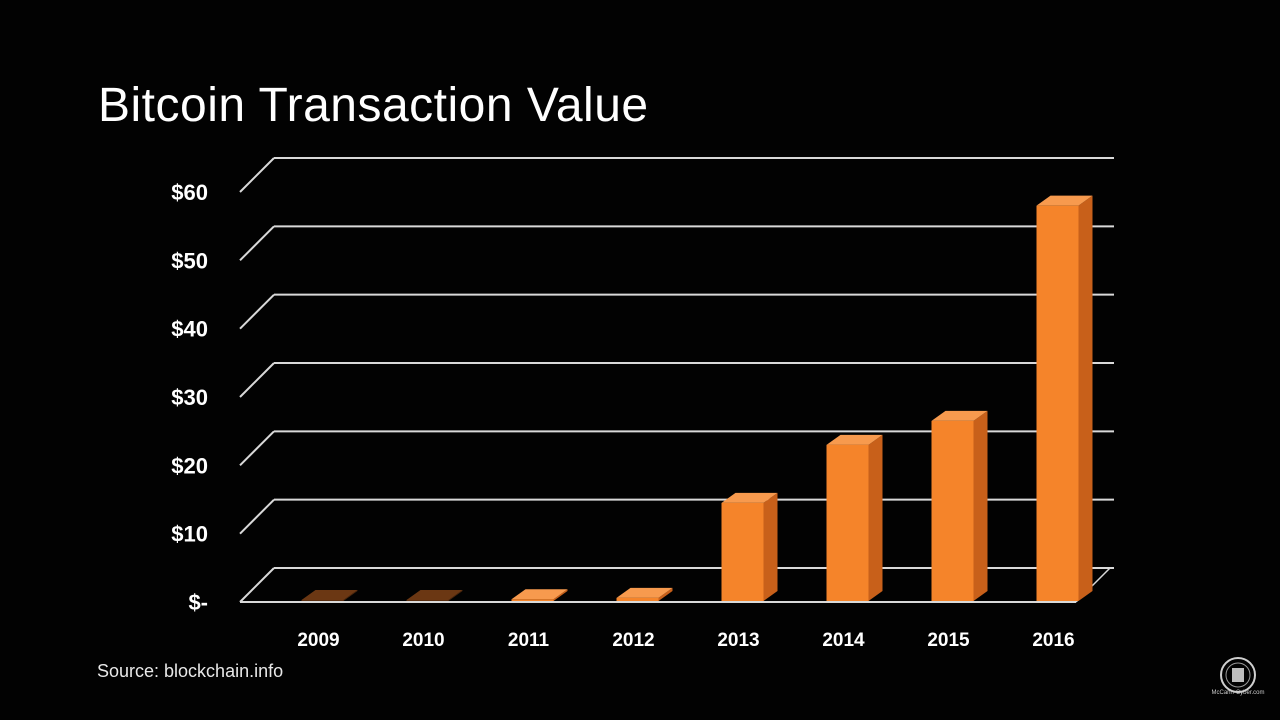  Describe the element at coordinates (633, 640) in the screenshot. I see `x-category-label: 2012` at that location.